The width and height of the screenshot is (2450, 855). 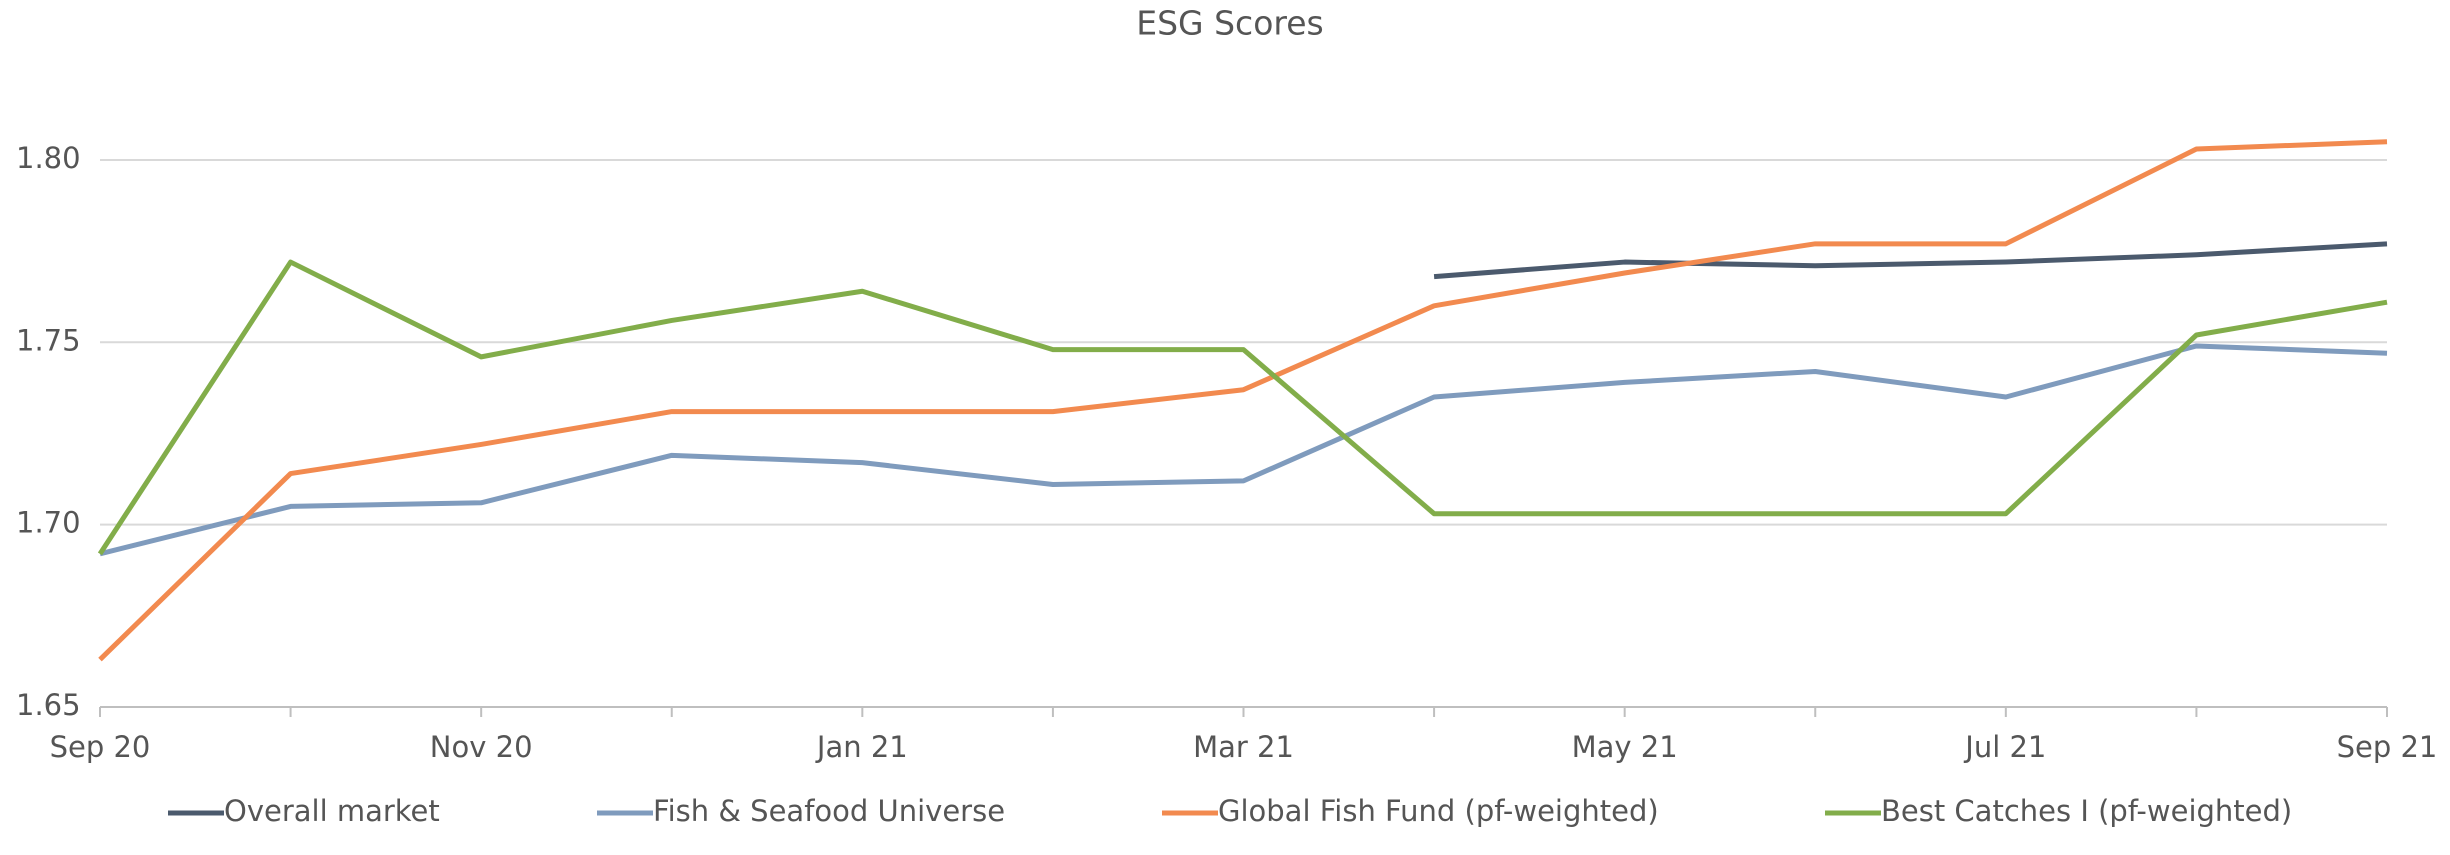 What do you see at coordinates (48, 523) in the screenshot?
I see `y-tick-label: 1.70` at bounding box center [48, 523].